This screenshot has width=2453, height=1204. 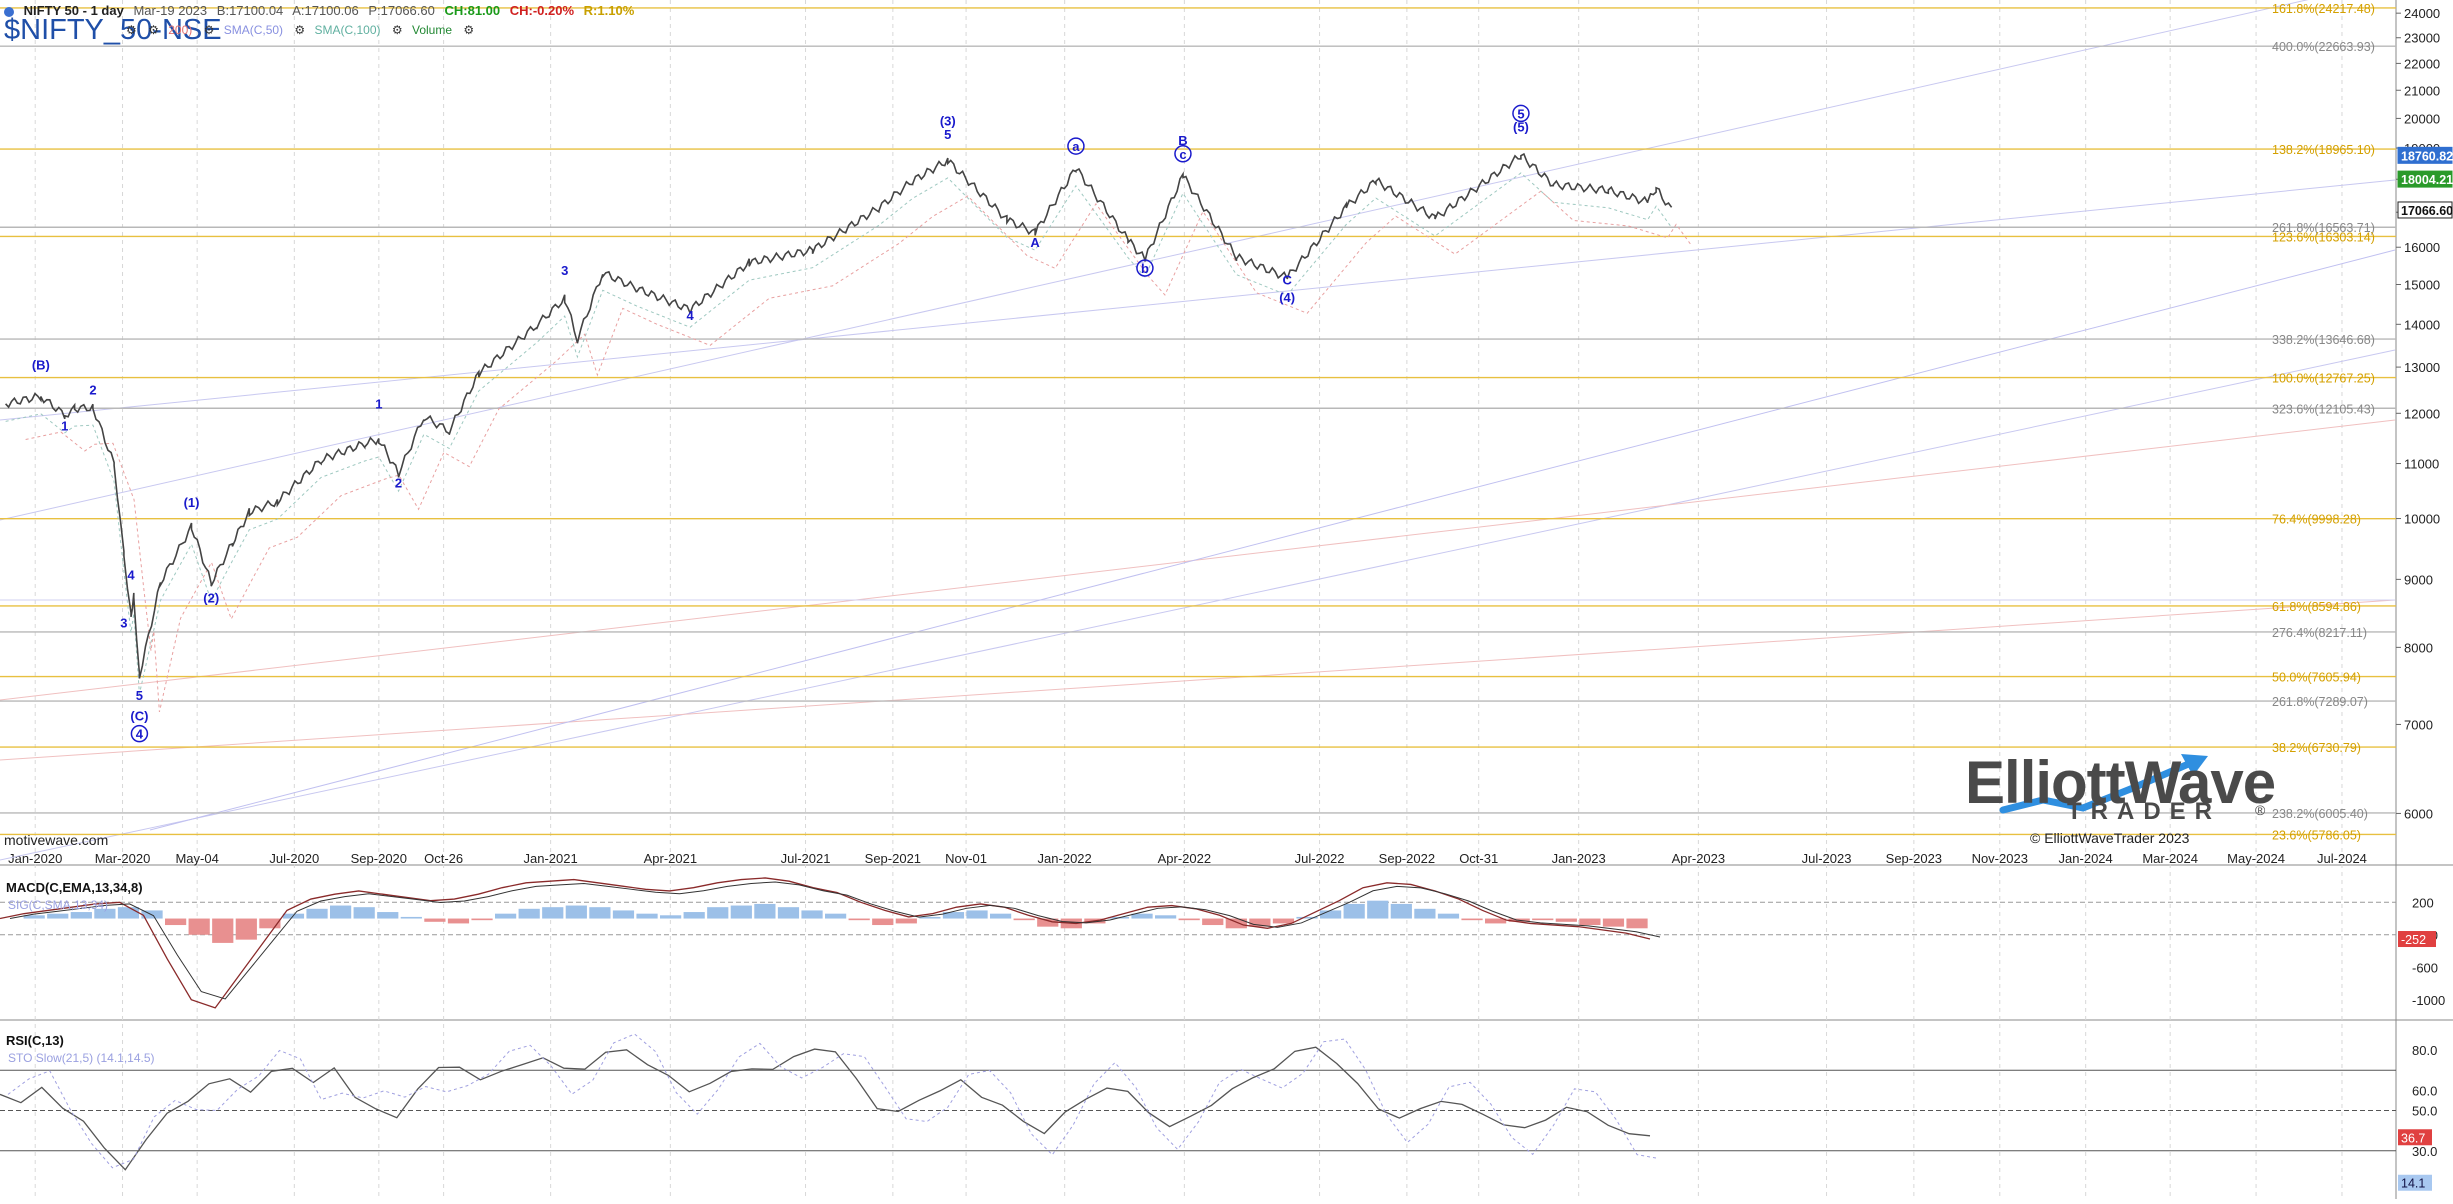 What do you see at coordinates (2316, 520) in the screenshot?
I see `fib-label: 76.4%(9998.28)` at bounding box center [2316, 520].